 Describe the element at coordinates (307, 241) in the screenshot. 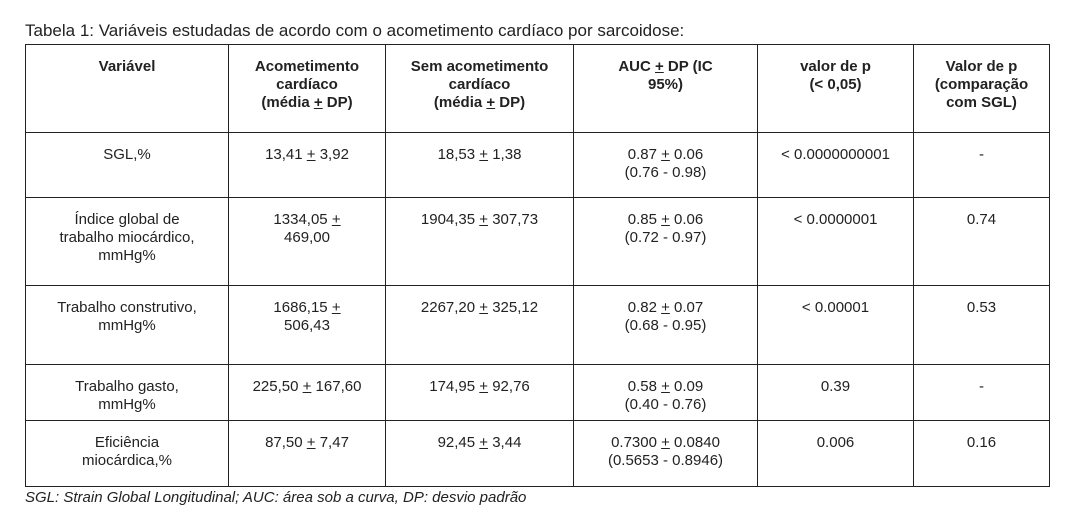

I see `cell: 1334,05 + 469,00` at that location.